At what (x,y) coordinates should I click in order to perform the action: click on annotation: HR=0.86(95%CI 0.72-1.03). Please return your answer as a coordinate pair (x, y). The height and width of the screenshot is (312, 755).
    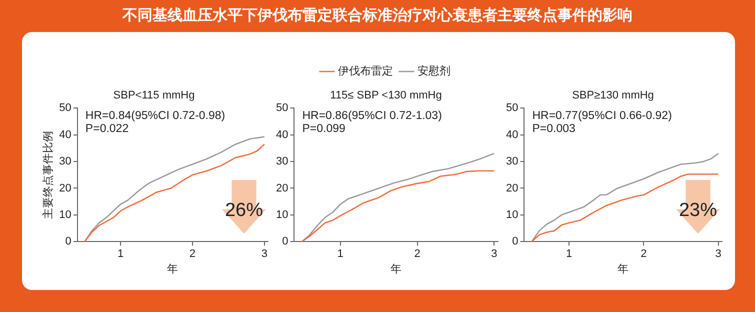
    Looking at the image, I should click on (372, 116).